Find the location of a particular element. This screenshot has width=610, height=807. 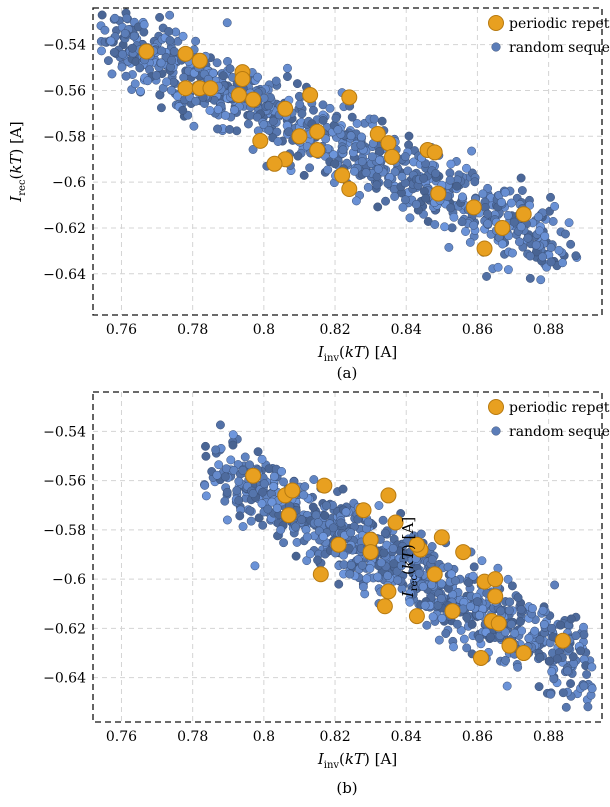

x-axis-label: Iinv(kT) [A] is located at coordinates (357, 353).